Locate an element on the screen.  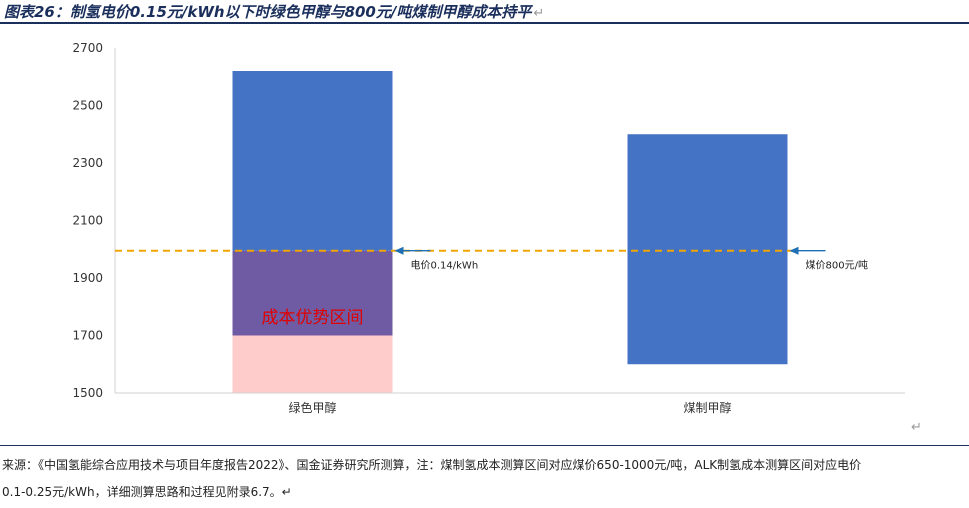
y-tick-label: 2700 is located at coordinates (87, 48).